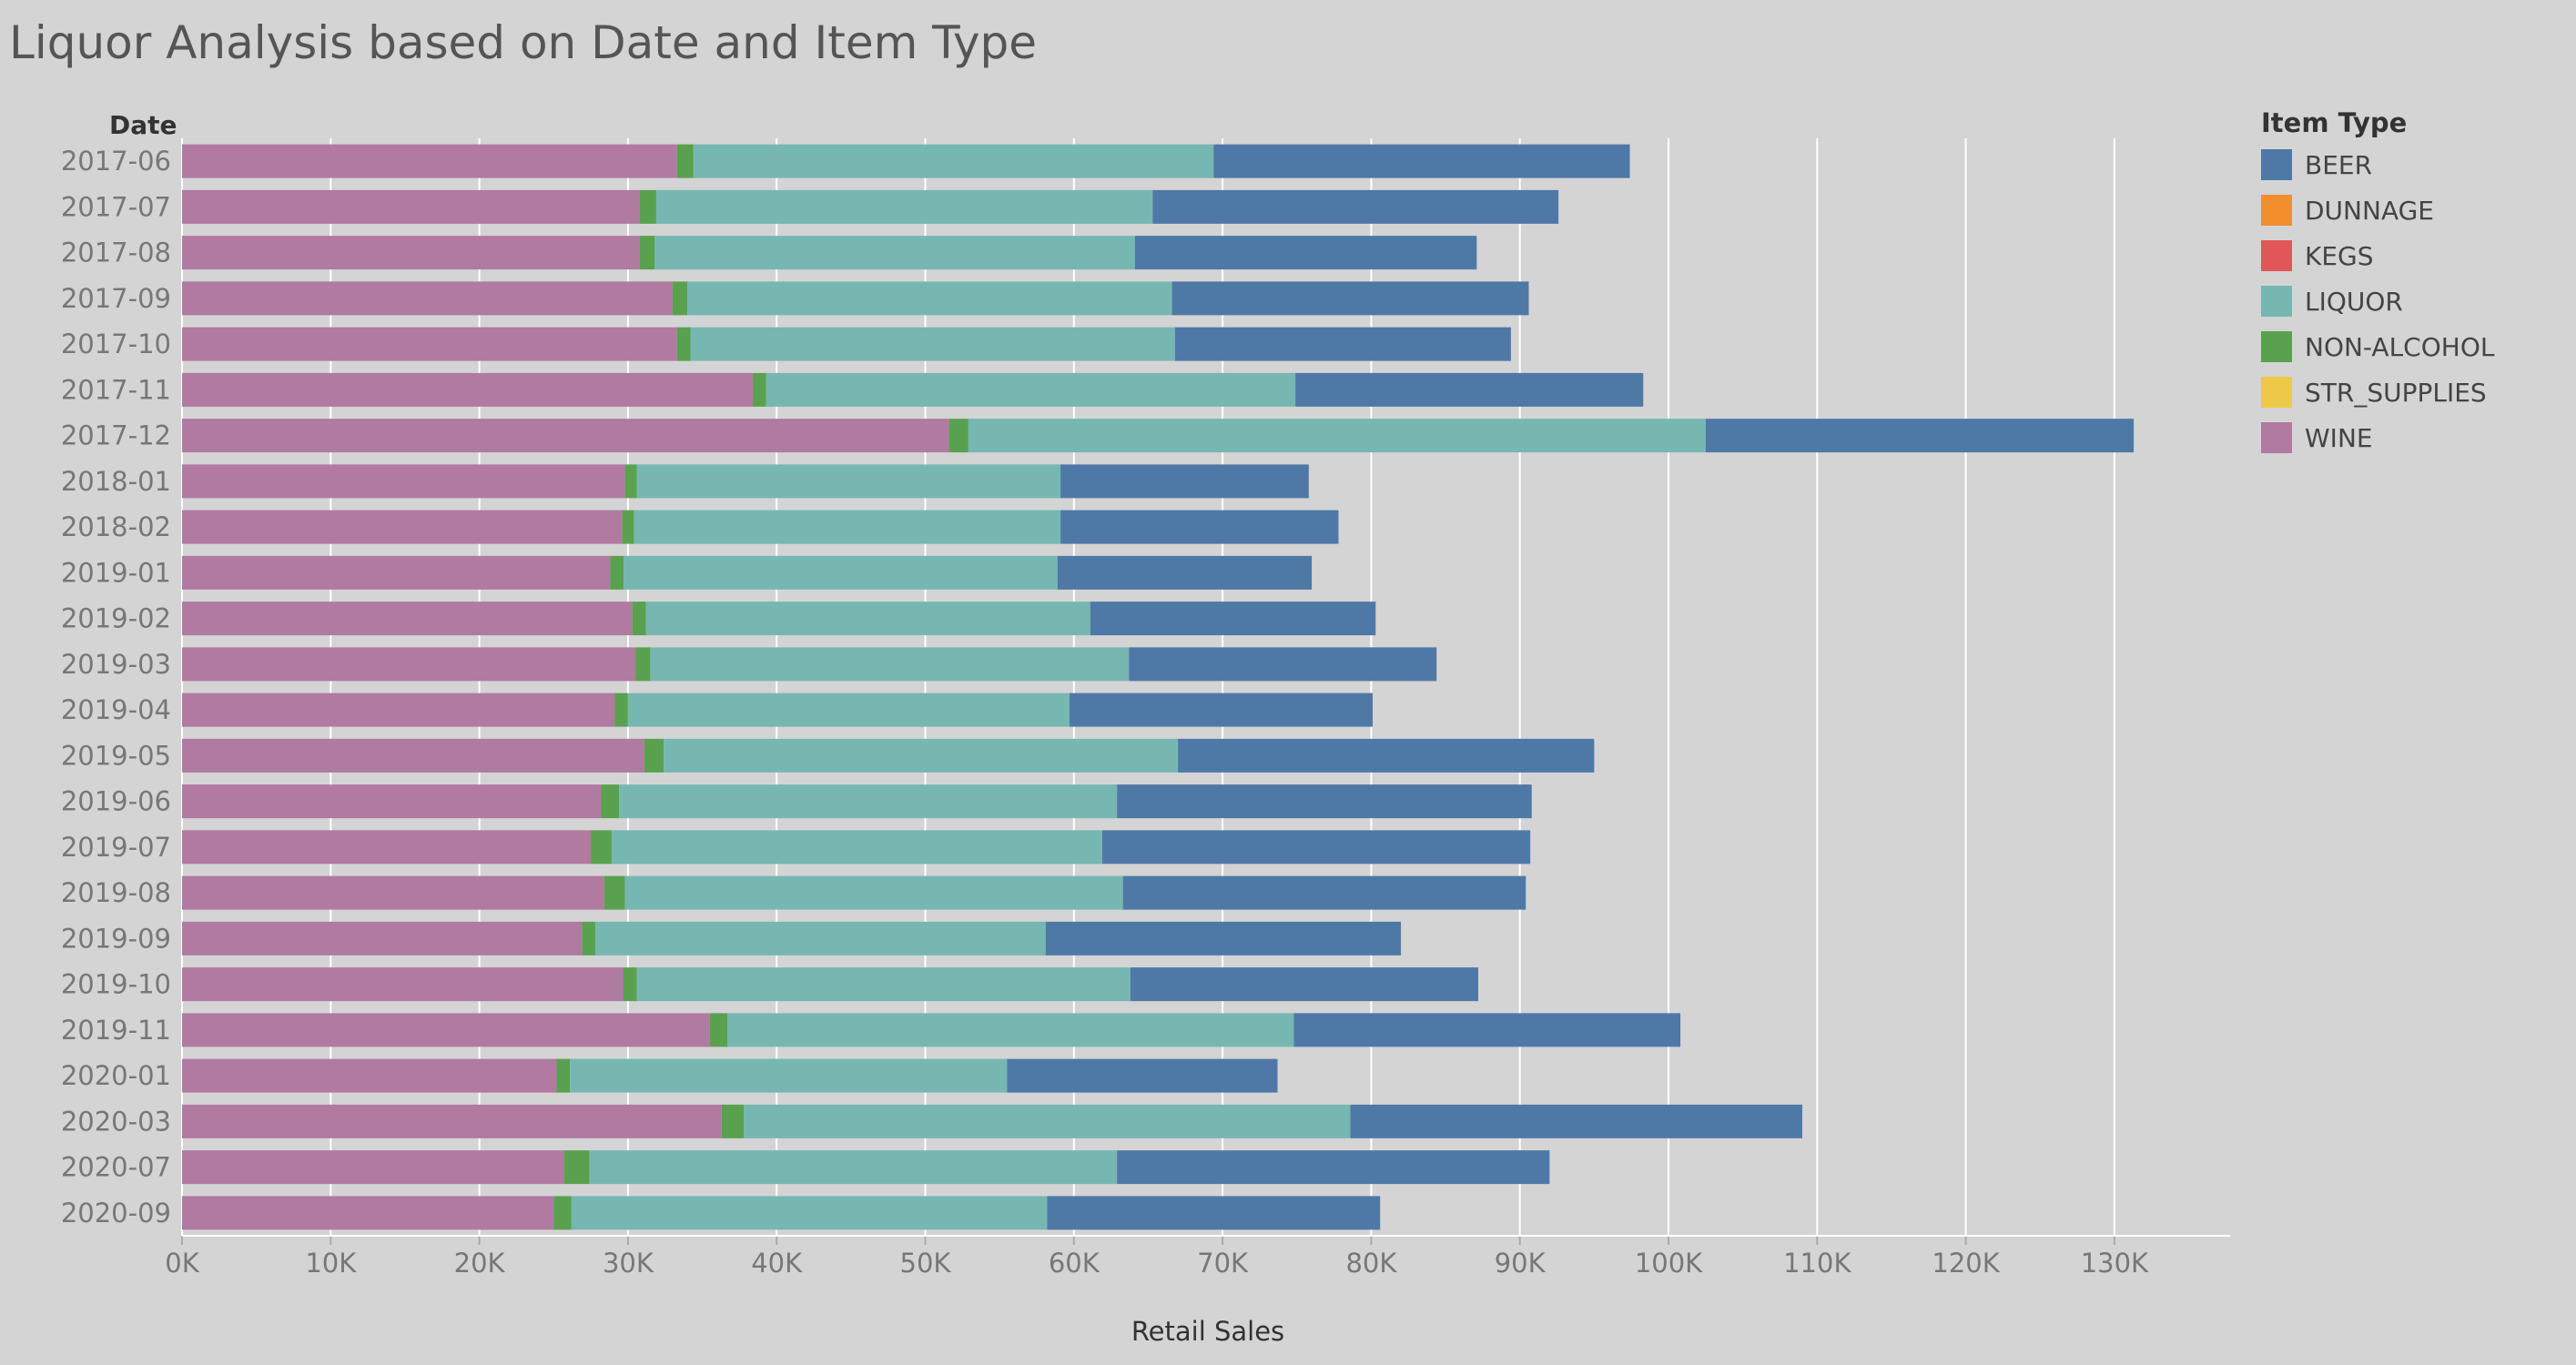 Image resolution: width=2576 pixels, height=1365 pixels. What do you see at coordinates (789, 1076) in the screenshot?
I see `bar-segment-liquor: 2020-01 LIQUOR: 29400` at bounding box center [789, 1076].